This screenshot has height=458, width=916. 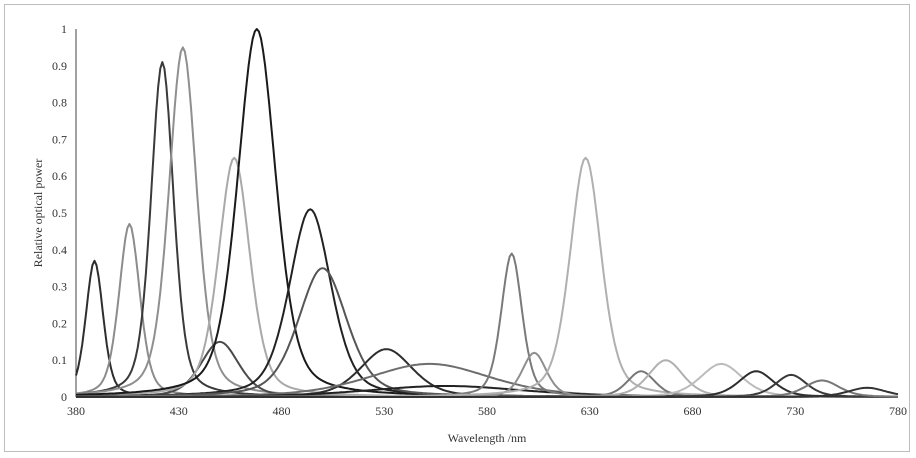 I want to click on y-tick-label: 0.1, so click(x=59, y=360).